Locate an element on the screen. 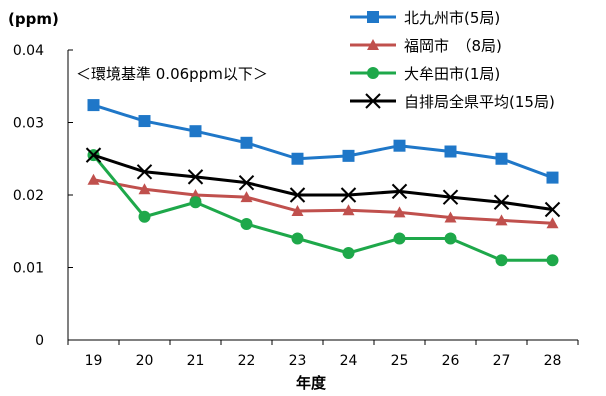 The width and height of the screenshot is (606, 396). x-tick-label: 27 is located at coordinates (502, 361).